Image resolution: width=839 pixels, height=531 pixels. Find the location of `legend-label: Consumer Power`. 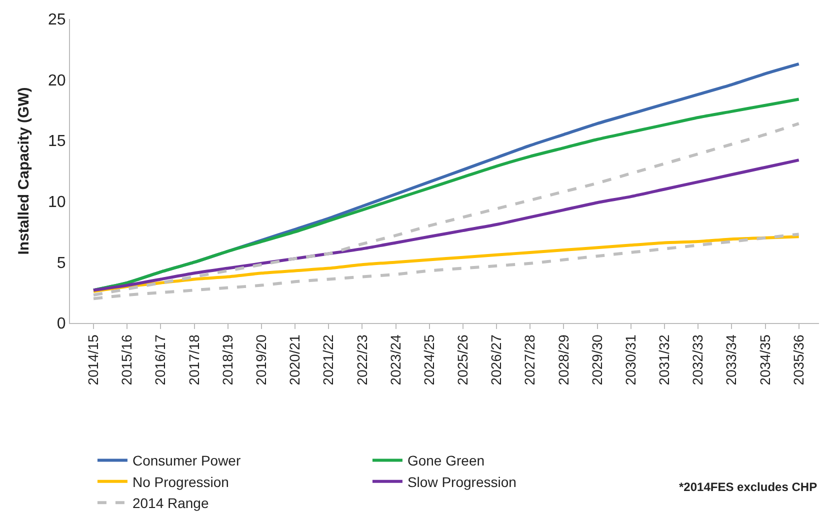

legend-label: Consumer Power is located at coordinates (186, 460).